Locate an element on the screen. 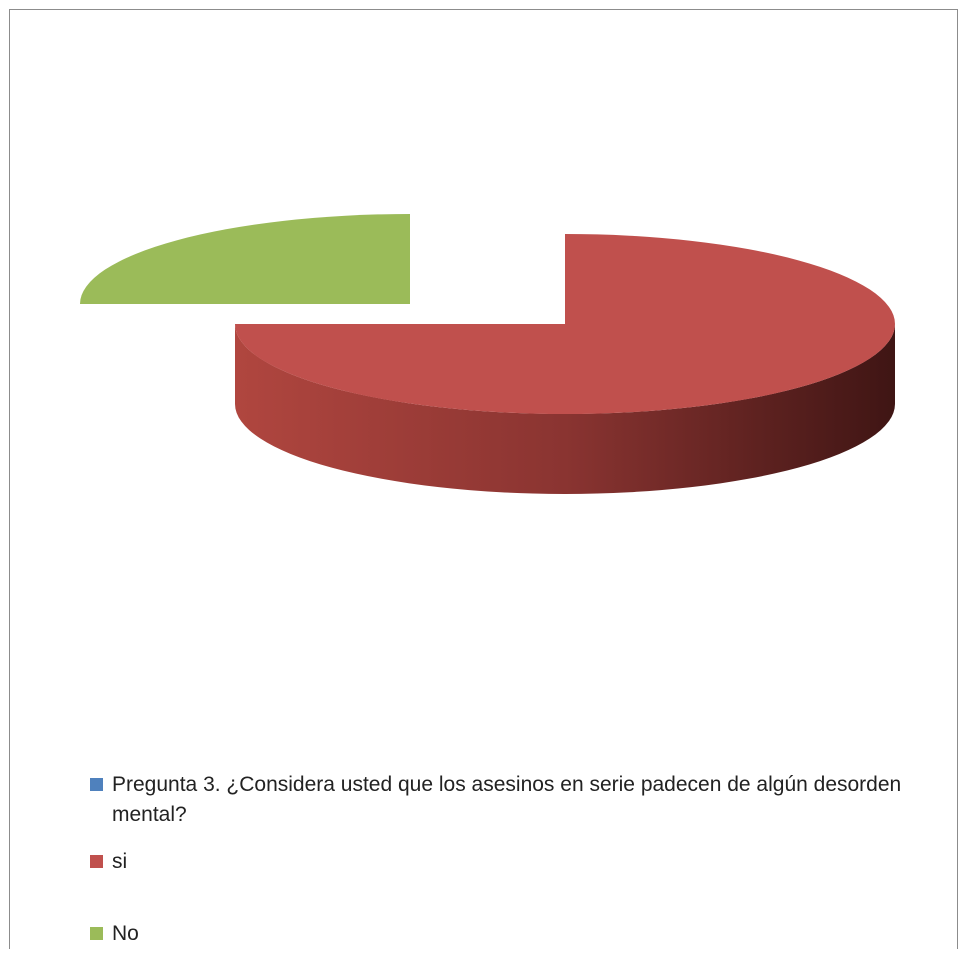 The height and width of the screenshot is (956, 961). legend-swatch-no is located at coordinates (96, 933).